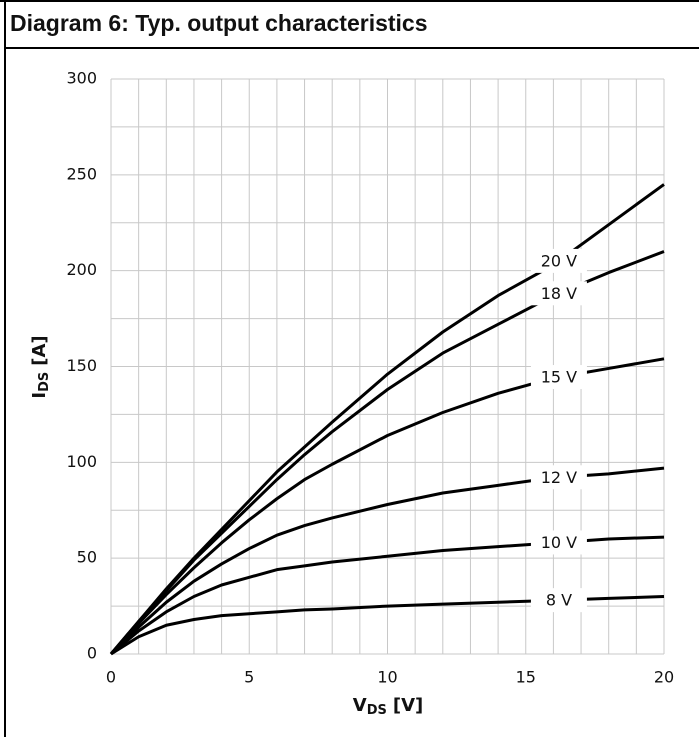  Describe the element at coordinates (40, 366) in the screenshot. I see `y-axis-label: IDS [A]` at that location.